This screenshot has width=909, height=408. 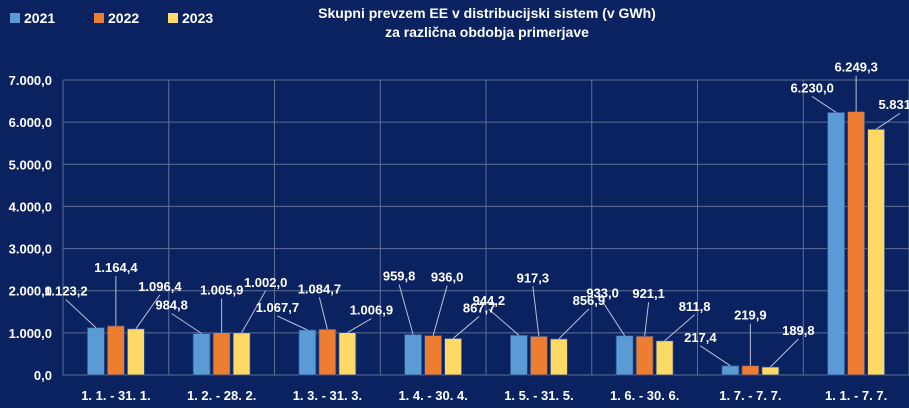 I want to click on data-label: 959,8, so click(x=399, y=276).